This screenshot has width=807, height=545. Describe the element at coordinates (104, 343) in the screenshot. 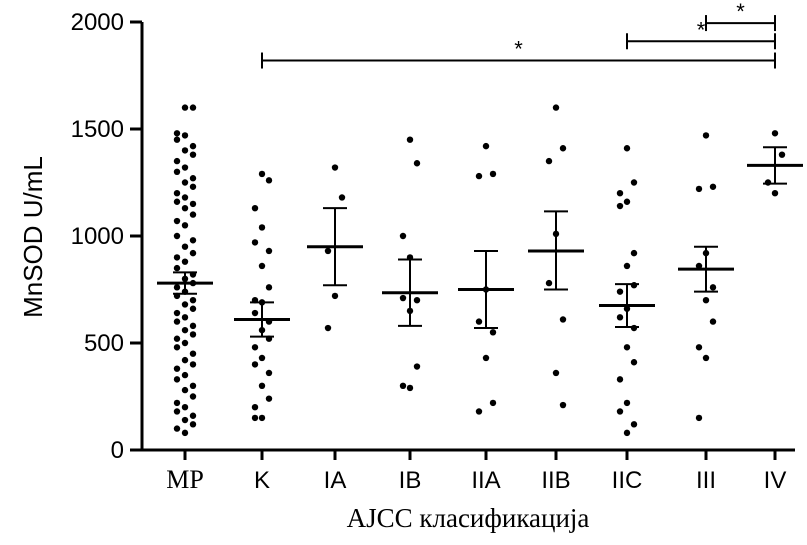

I see `y-tick-label: 500` at that location.